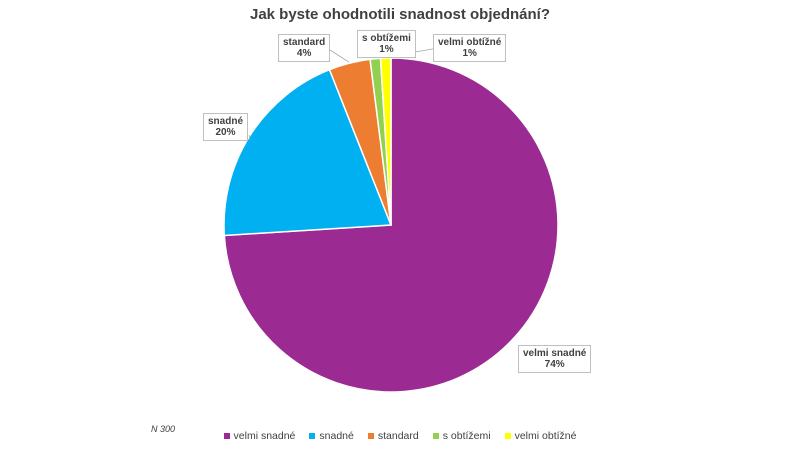 The height and width of the screenshot is (450, 800). I want to click on legend-label: standard, so click(398, 436).